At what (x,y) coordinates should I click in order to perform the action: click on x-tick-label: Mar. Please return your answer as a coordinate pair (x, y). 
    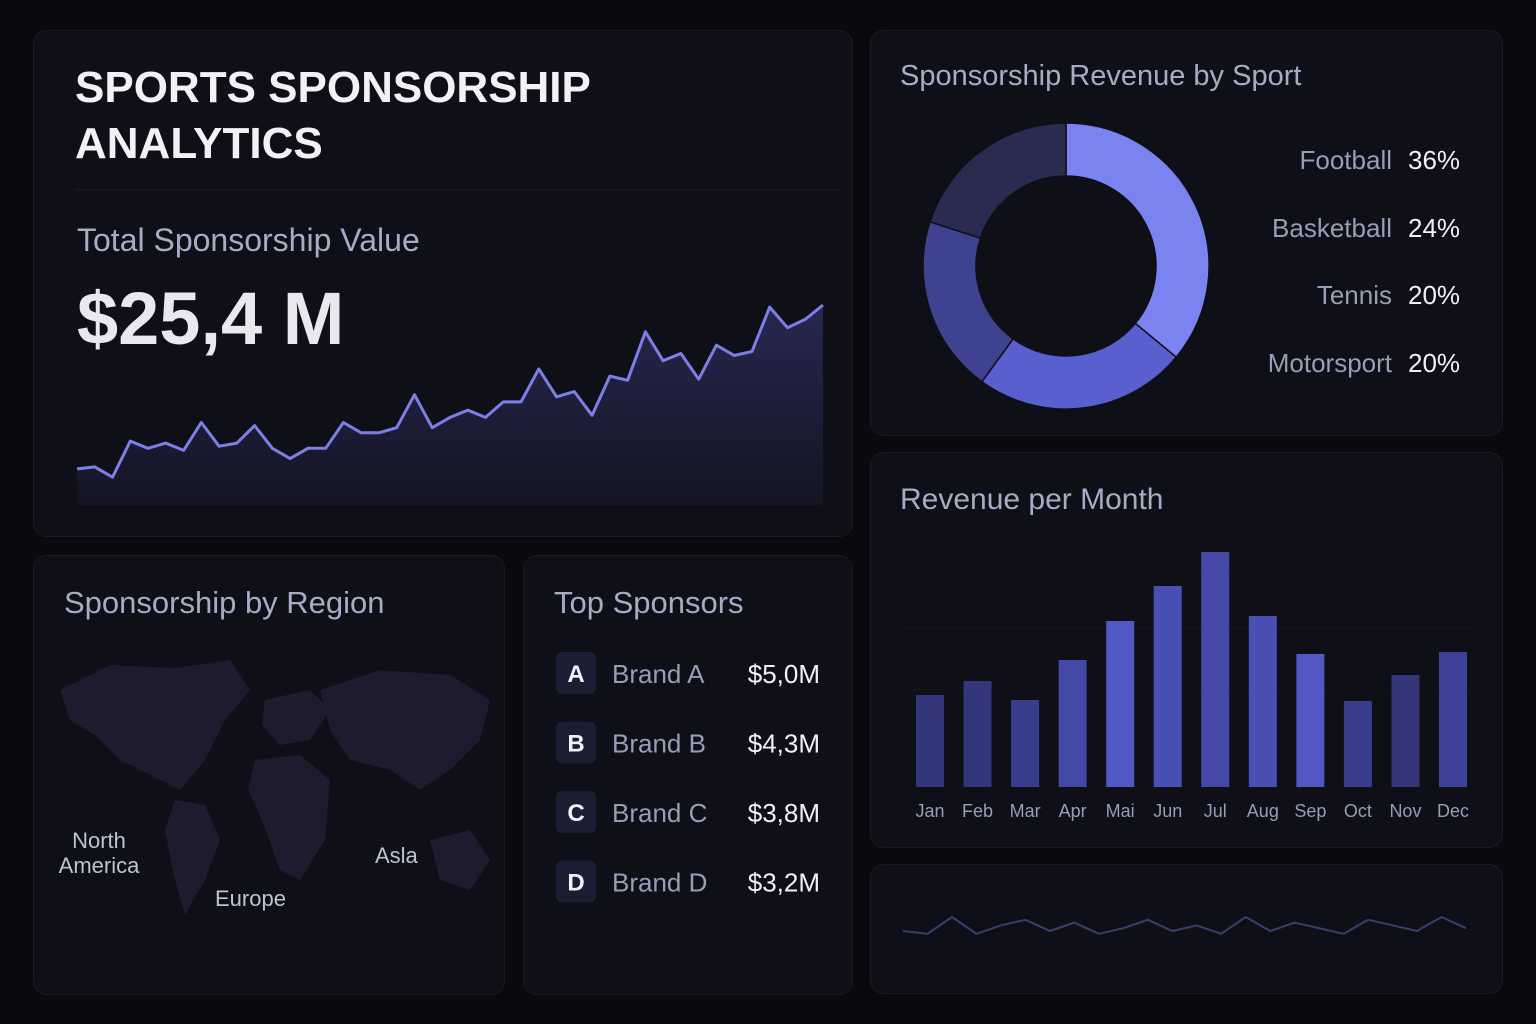
    Looking at the image, I should click on (1025, 811).